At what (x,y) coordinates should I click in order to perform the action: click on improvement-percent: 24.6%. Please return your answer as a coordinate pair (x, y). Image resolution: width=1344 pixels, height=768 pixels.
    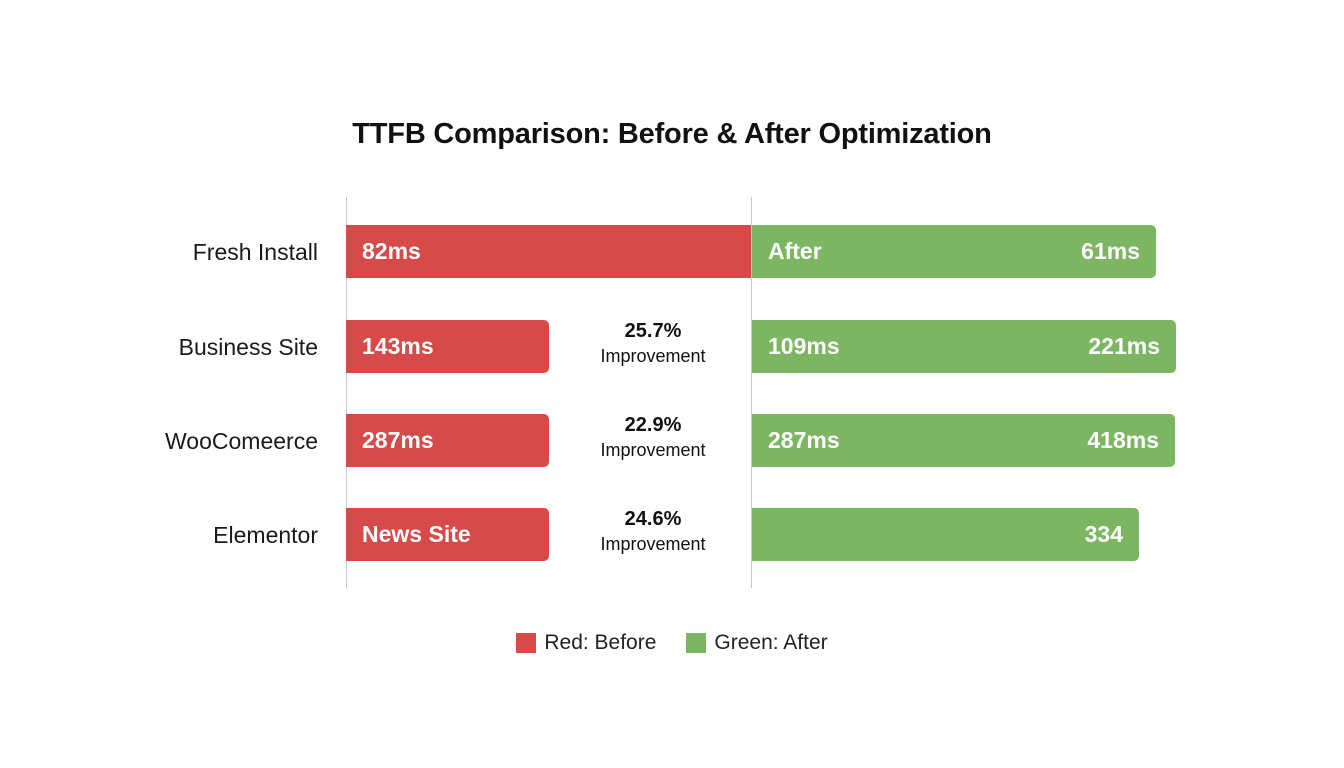
    Looking at the image, I should click on (653, 519).